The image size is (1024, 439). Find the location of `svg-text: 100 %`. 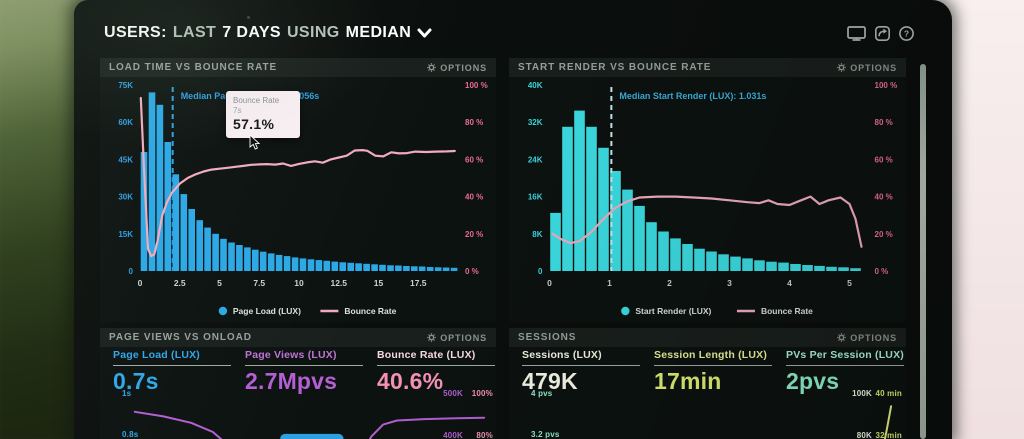

svg-text: 100 % is located at coordinates (886, 85).